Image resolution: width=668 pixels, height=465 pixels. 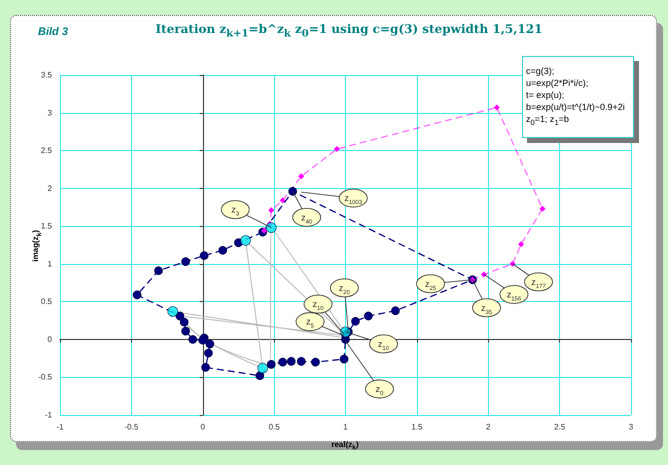 I want to click on speech-bubble: z$_{20}$, so click(x=344, y=305).